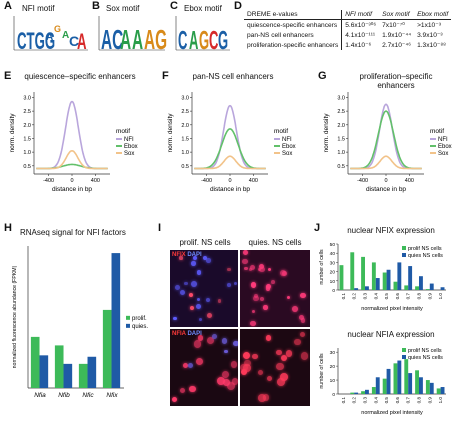  Describe the element at coordinates (396, 81) in the screenshot. I see `panel-g-title: proliferation–specific enhancers` at that location.